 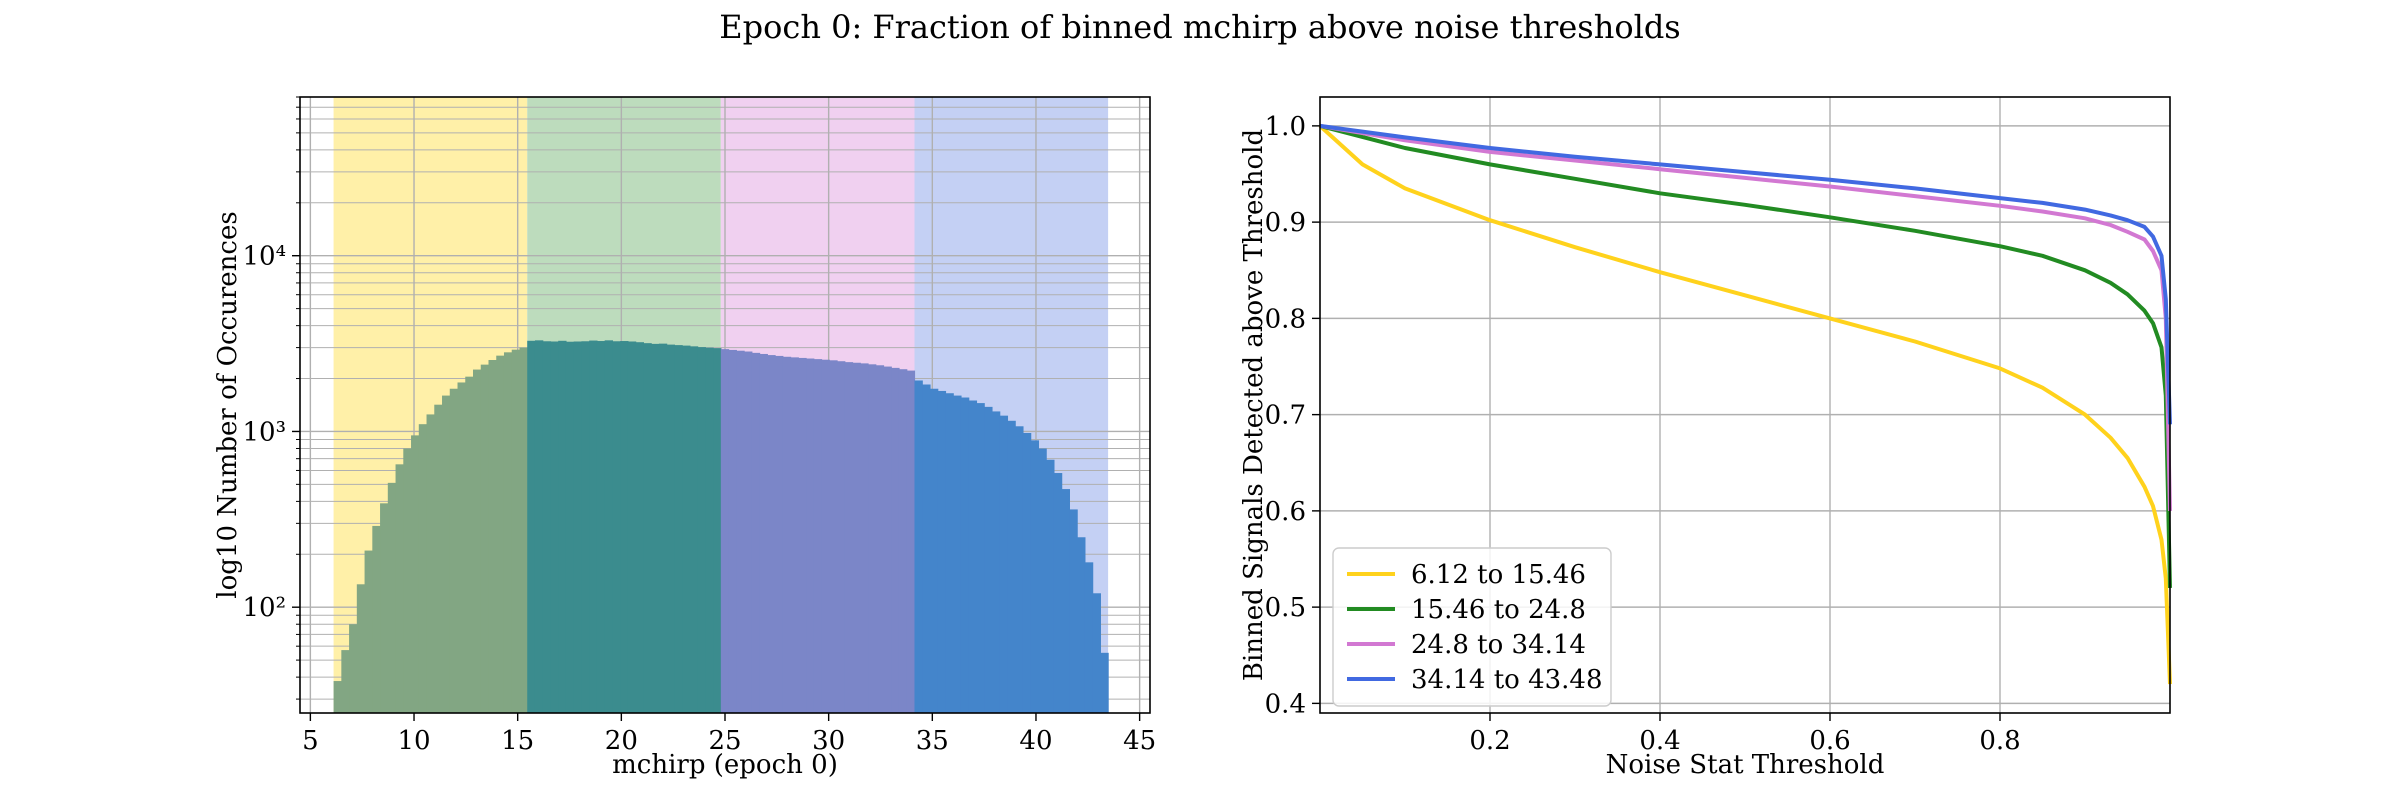 I want to click on legend-label-1: 15.46 to 24.8, so click(x=1498, y=610).